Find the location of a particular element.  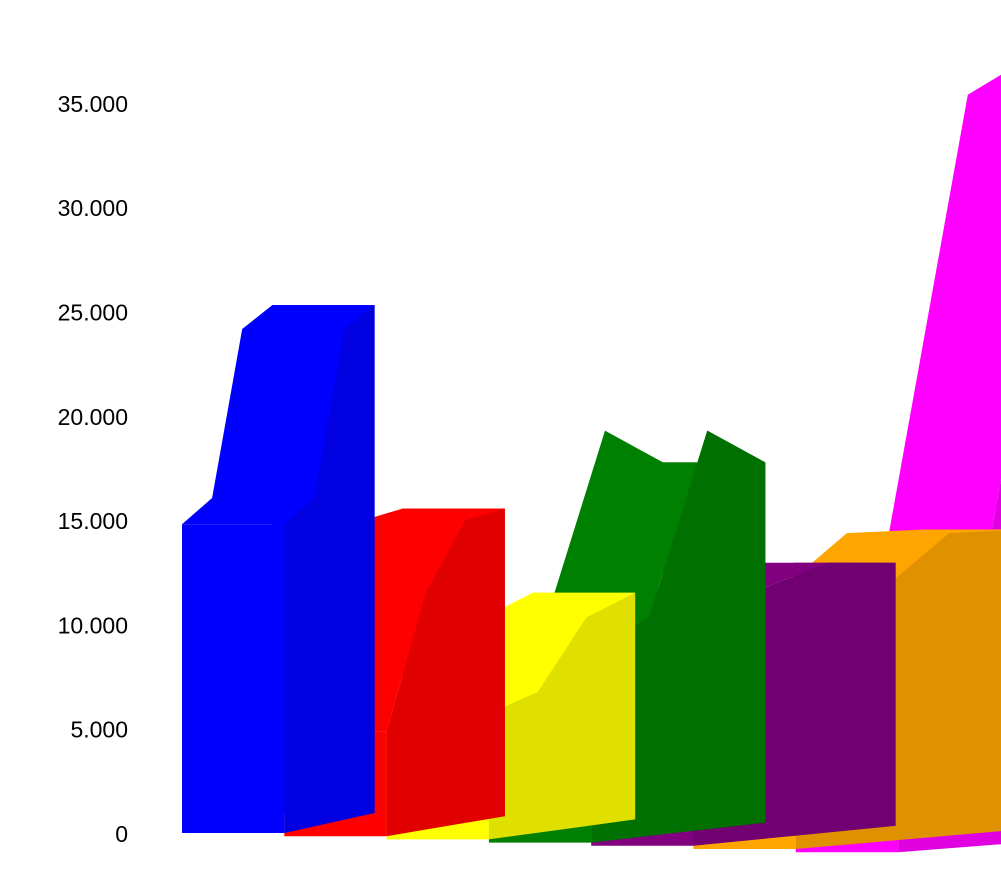

y-tick-label: 25.000 is located at coordinates (93, 313).